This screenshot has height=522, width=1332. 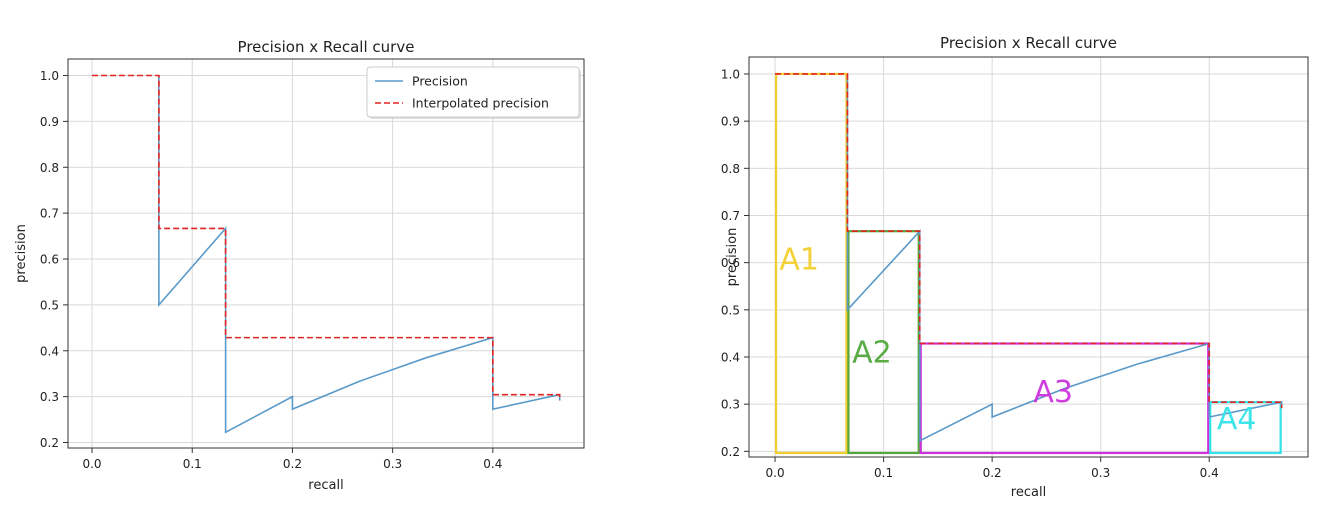 I want to click on right-area-label-a2: A2, so click(x=872, y=353).